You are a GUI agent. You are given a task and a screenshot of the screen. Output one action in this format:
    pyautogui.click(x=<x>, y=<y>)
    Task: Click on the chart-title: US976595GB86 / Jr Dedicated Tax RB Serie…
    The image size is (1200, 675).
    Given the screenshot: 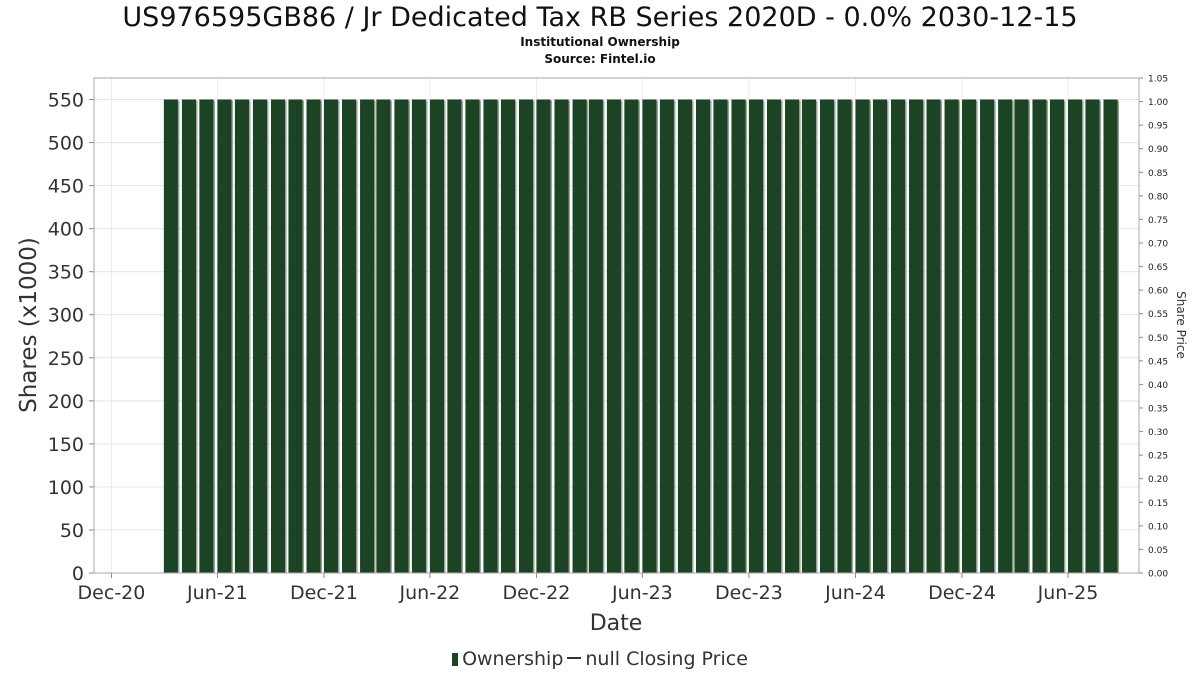 What is the action you would take?
    pyautogui.click(x=600, y=17)
    